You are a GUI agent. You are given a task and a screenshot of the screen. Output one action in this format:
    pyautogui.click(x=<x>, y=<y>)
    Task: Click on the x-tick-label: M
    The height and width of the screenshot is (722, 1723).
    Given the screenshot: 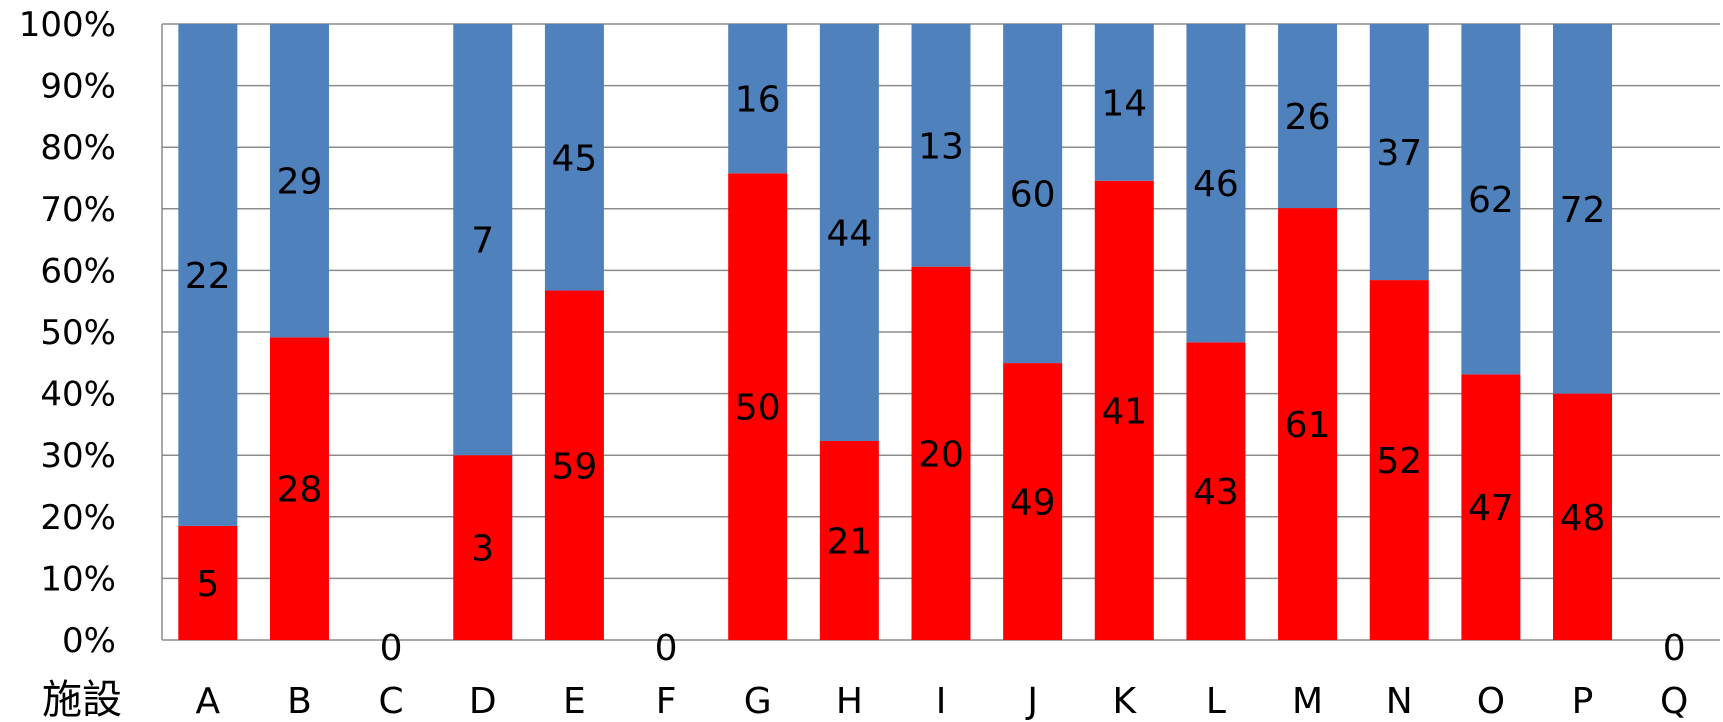 What is the action you would take?
    pyautogui.click(x=1307, y=701)
    